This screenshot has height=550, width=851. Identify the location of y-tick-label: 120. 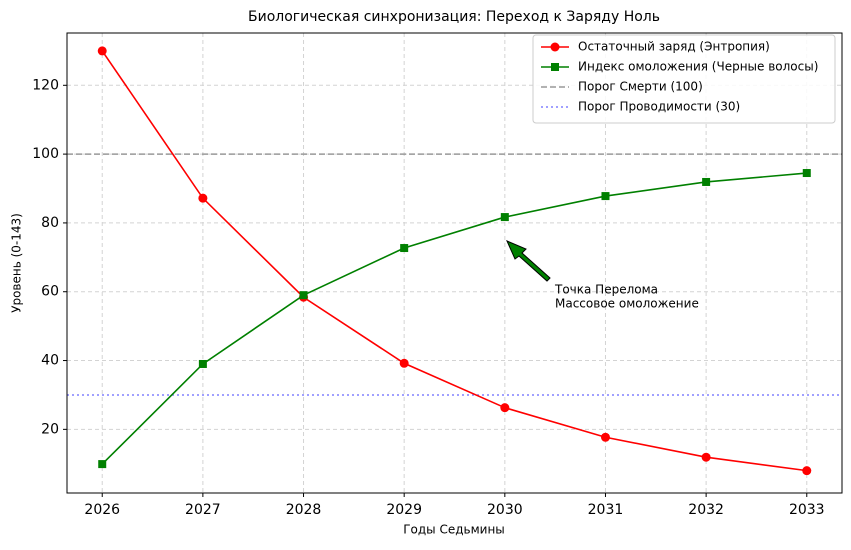
(45, 85).